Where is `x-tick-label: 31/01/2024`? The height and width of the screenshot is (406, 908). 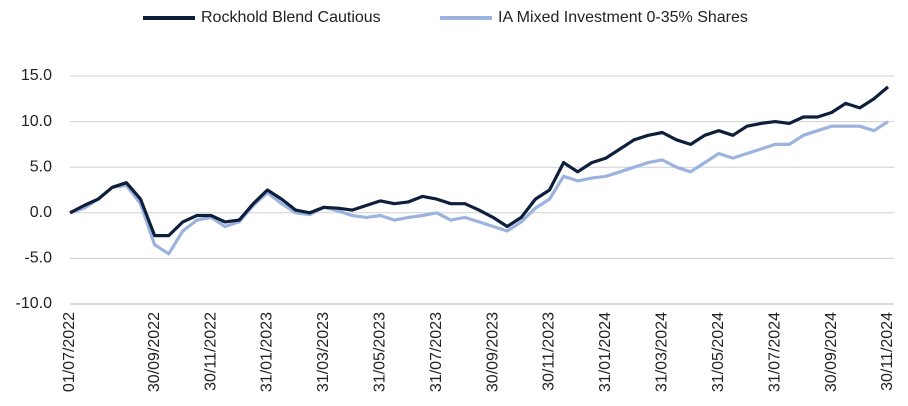
x-tick-label: 31/01/2024 is located at coordinates (605, 352).